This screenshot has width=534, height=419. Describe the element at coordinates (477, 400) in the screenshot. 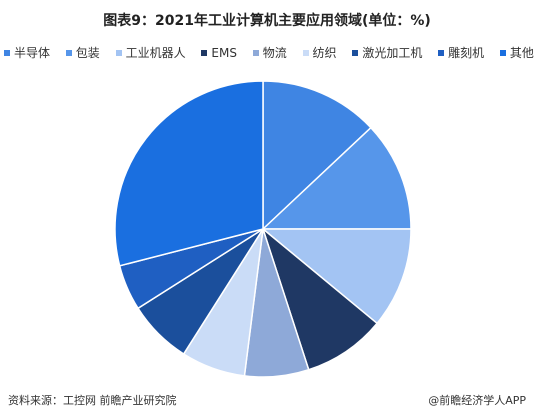

I see `brand: @前瞻经济学人APP` at that location.